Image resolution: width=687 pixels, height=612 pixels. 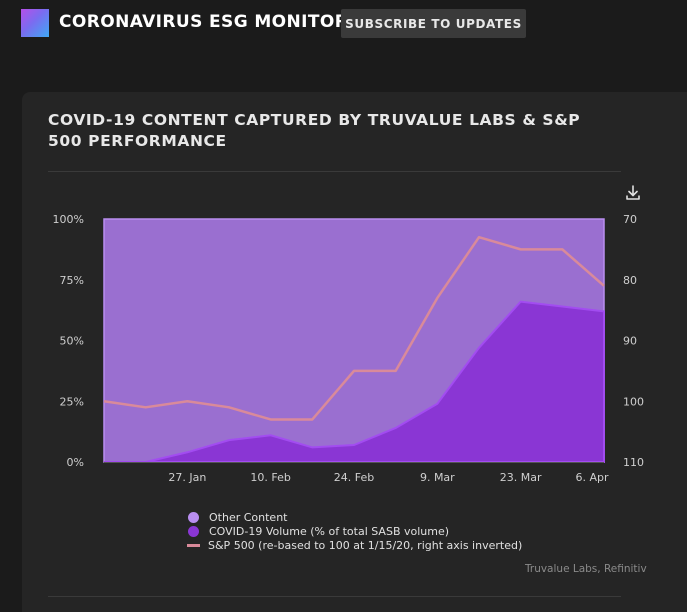 I want to click on y-left-tick-label: 75%, so click(x=72, y=280).